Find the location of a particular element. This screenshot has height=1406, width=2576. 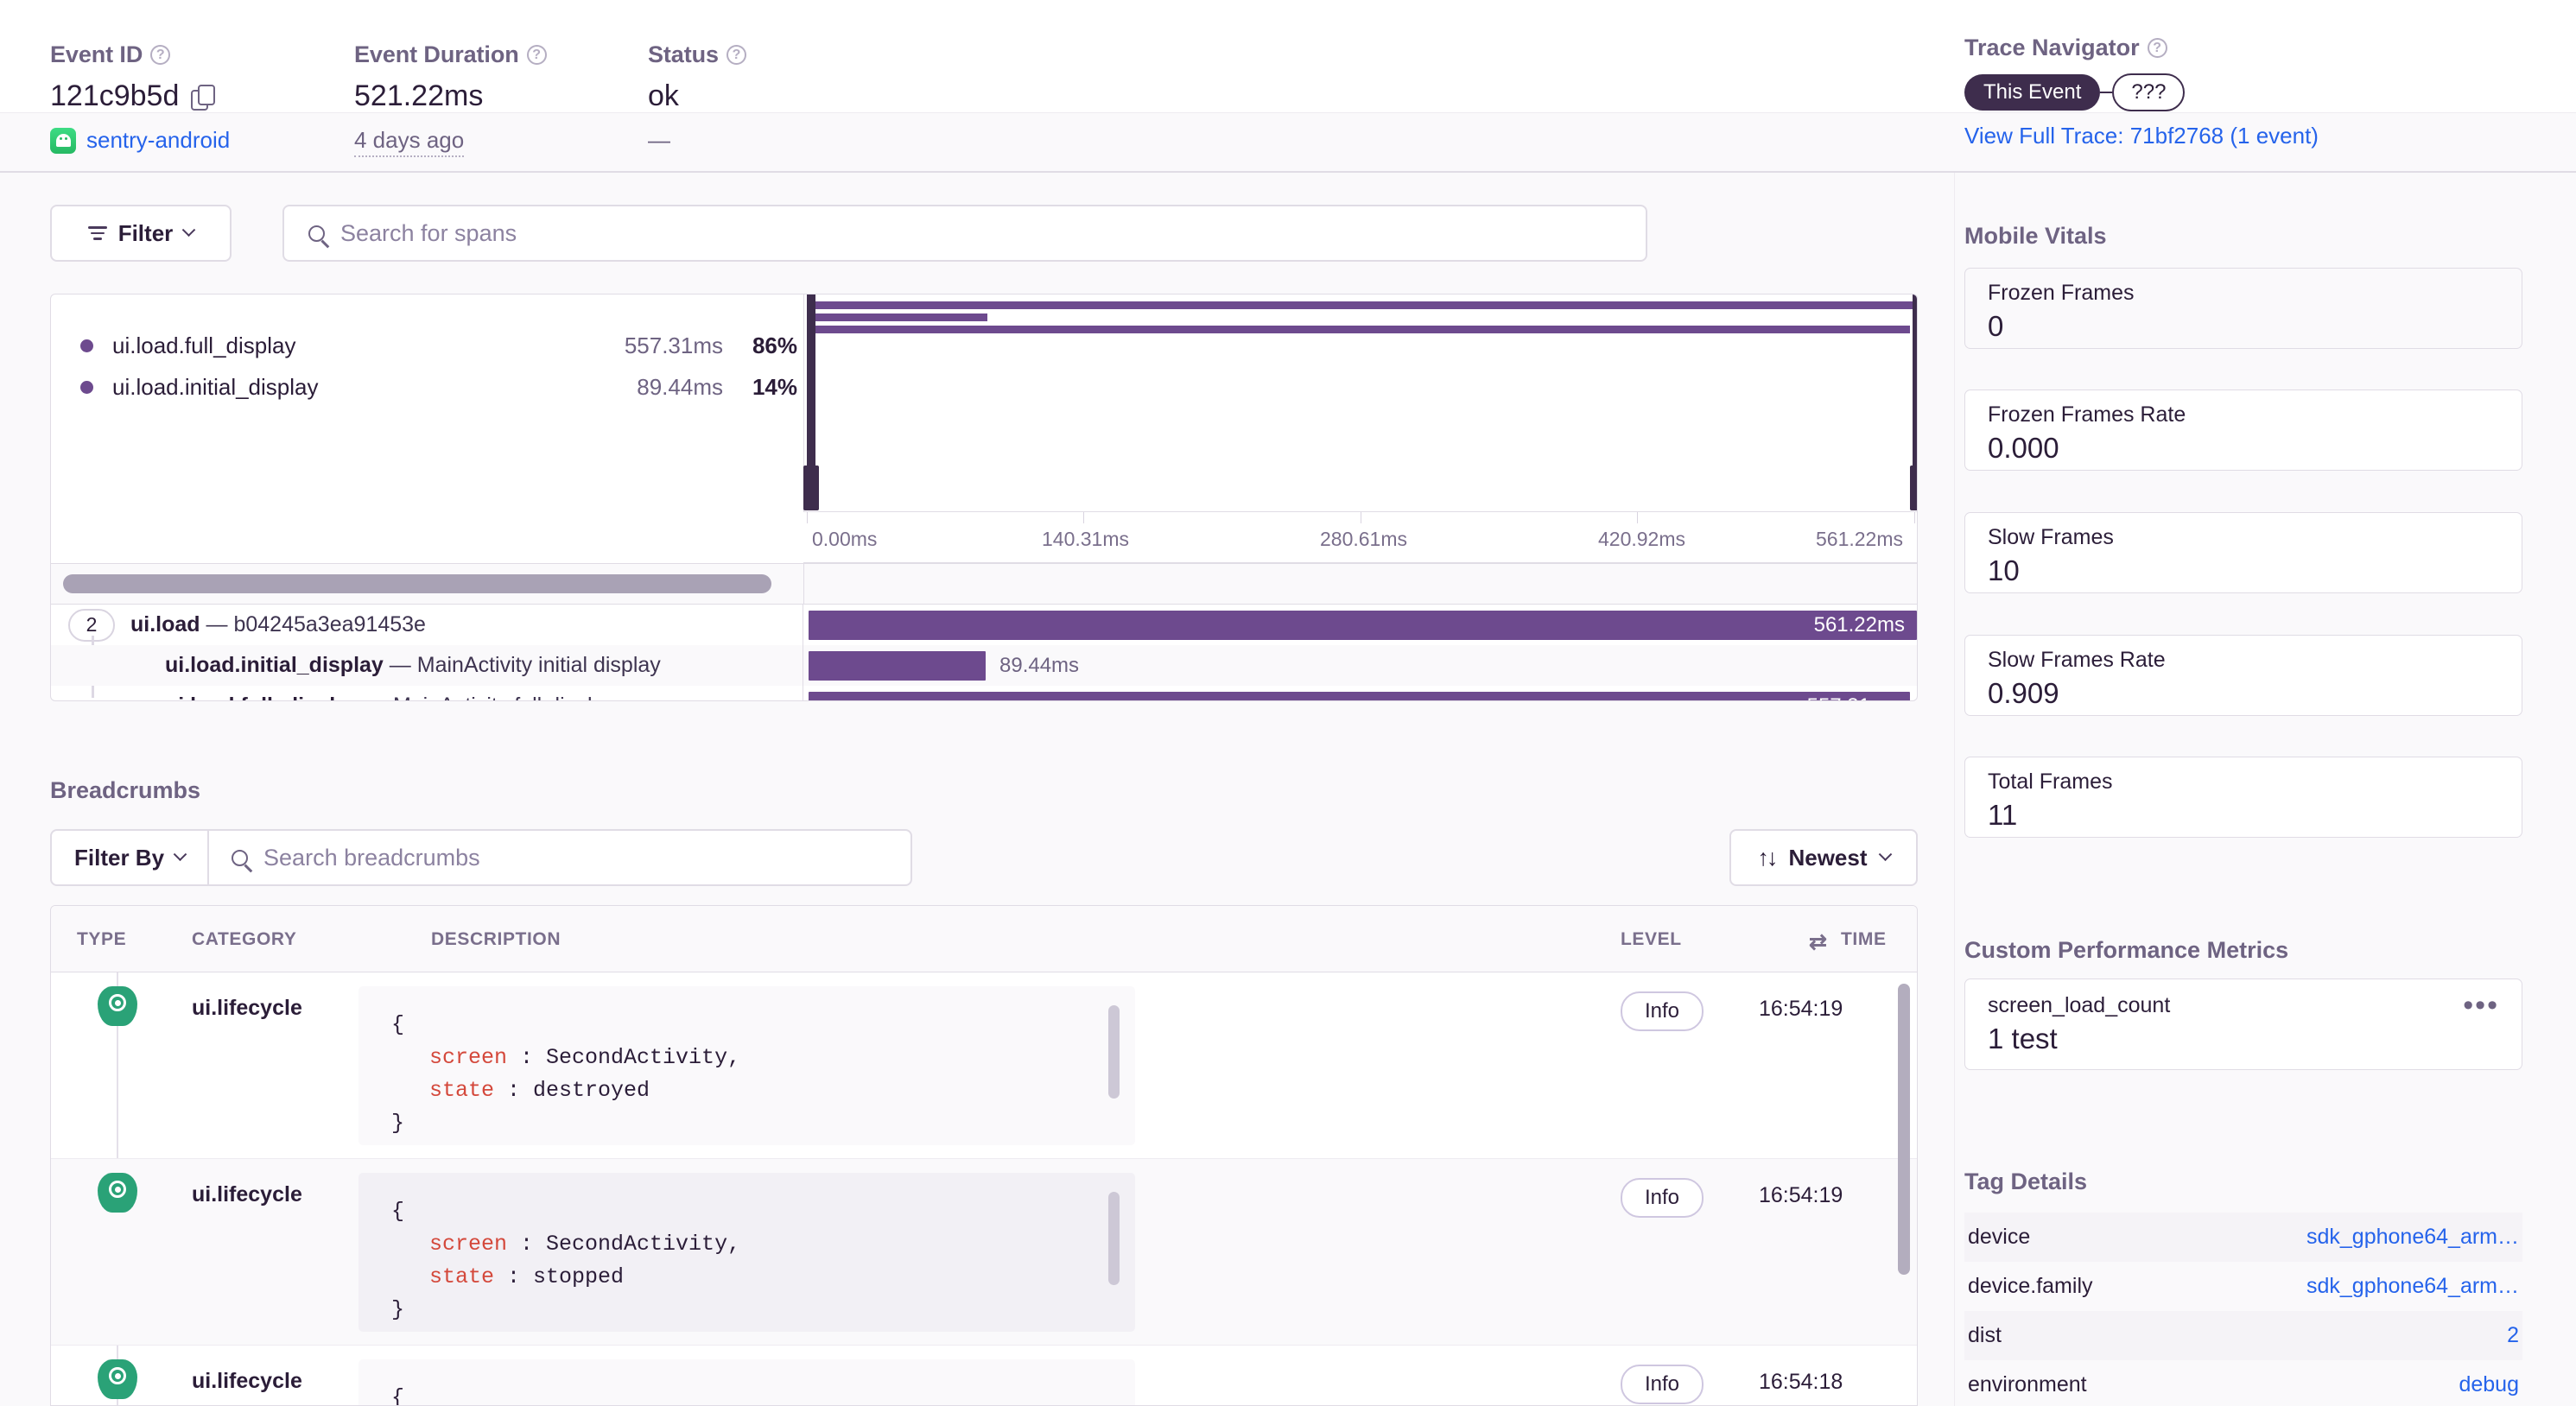

project-link: sentry-android is located at coordinates (140, 141).